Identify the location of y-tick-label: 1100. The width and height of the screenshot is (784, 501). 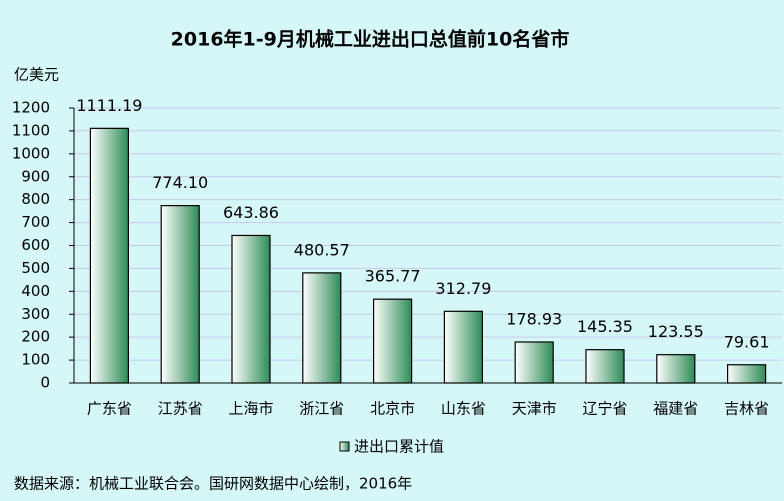
(31, 130).